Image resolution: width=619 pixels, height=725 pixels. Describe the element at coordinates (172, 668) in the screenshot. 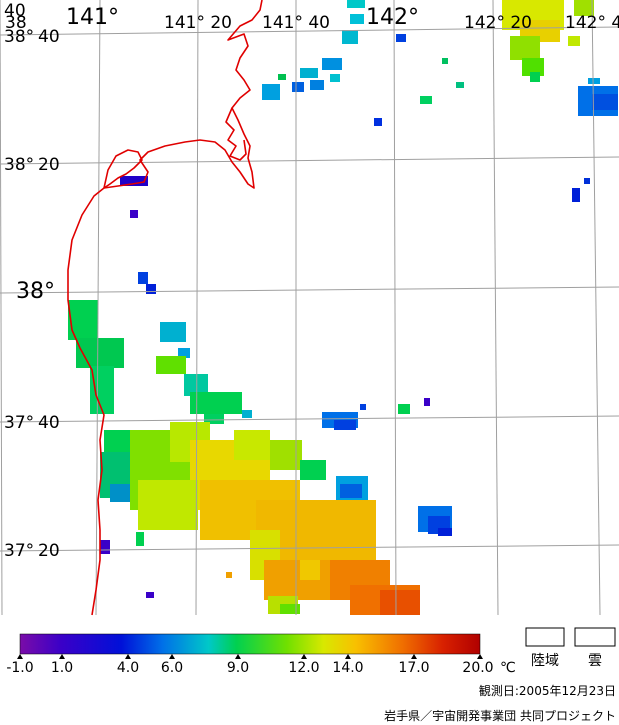

I see `scale-tick-label: 6.0` at that location.